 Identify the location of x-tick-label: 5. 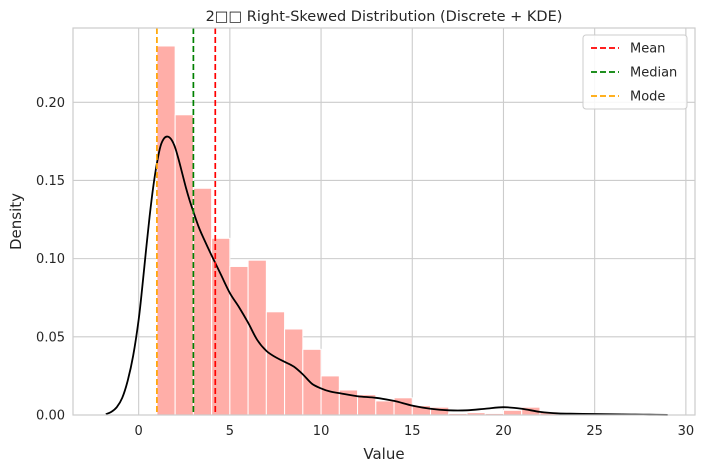
(230, 431).